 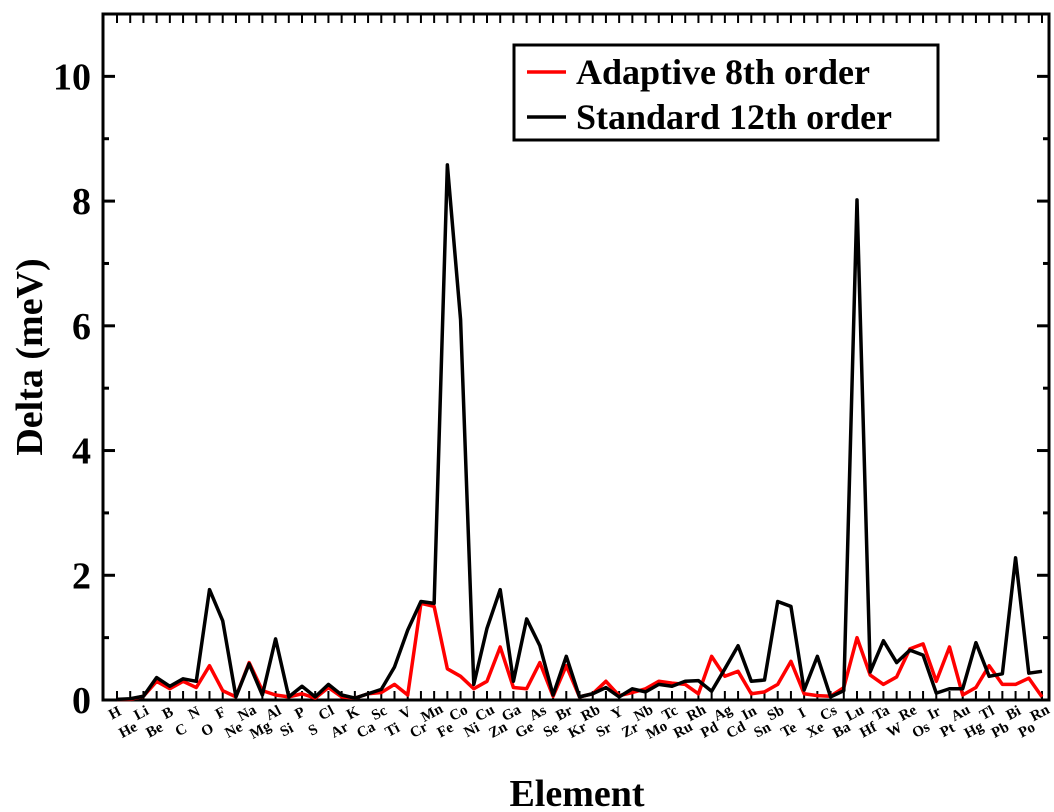 I want to click on element-label: Ti, so click(x=393, y=730).